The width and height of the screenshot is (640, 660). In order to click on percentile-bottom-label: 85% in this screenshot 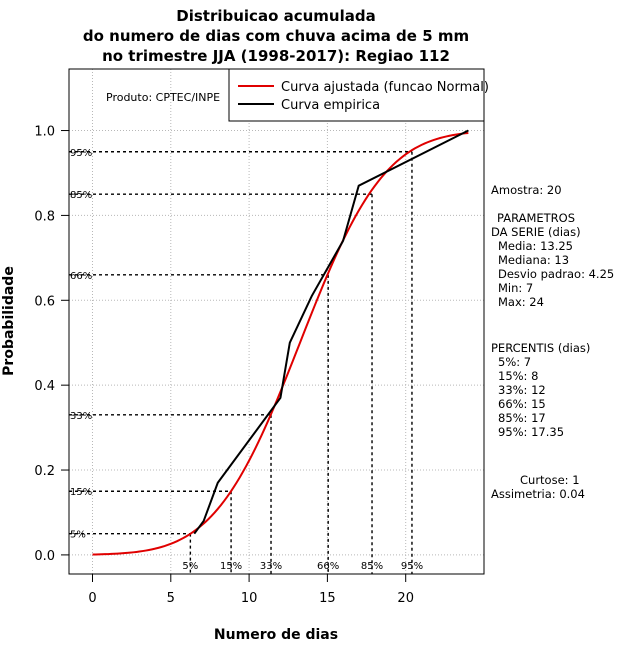, I will do `click(372, 566)`.